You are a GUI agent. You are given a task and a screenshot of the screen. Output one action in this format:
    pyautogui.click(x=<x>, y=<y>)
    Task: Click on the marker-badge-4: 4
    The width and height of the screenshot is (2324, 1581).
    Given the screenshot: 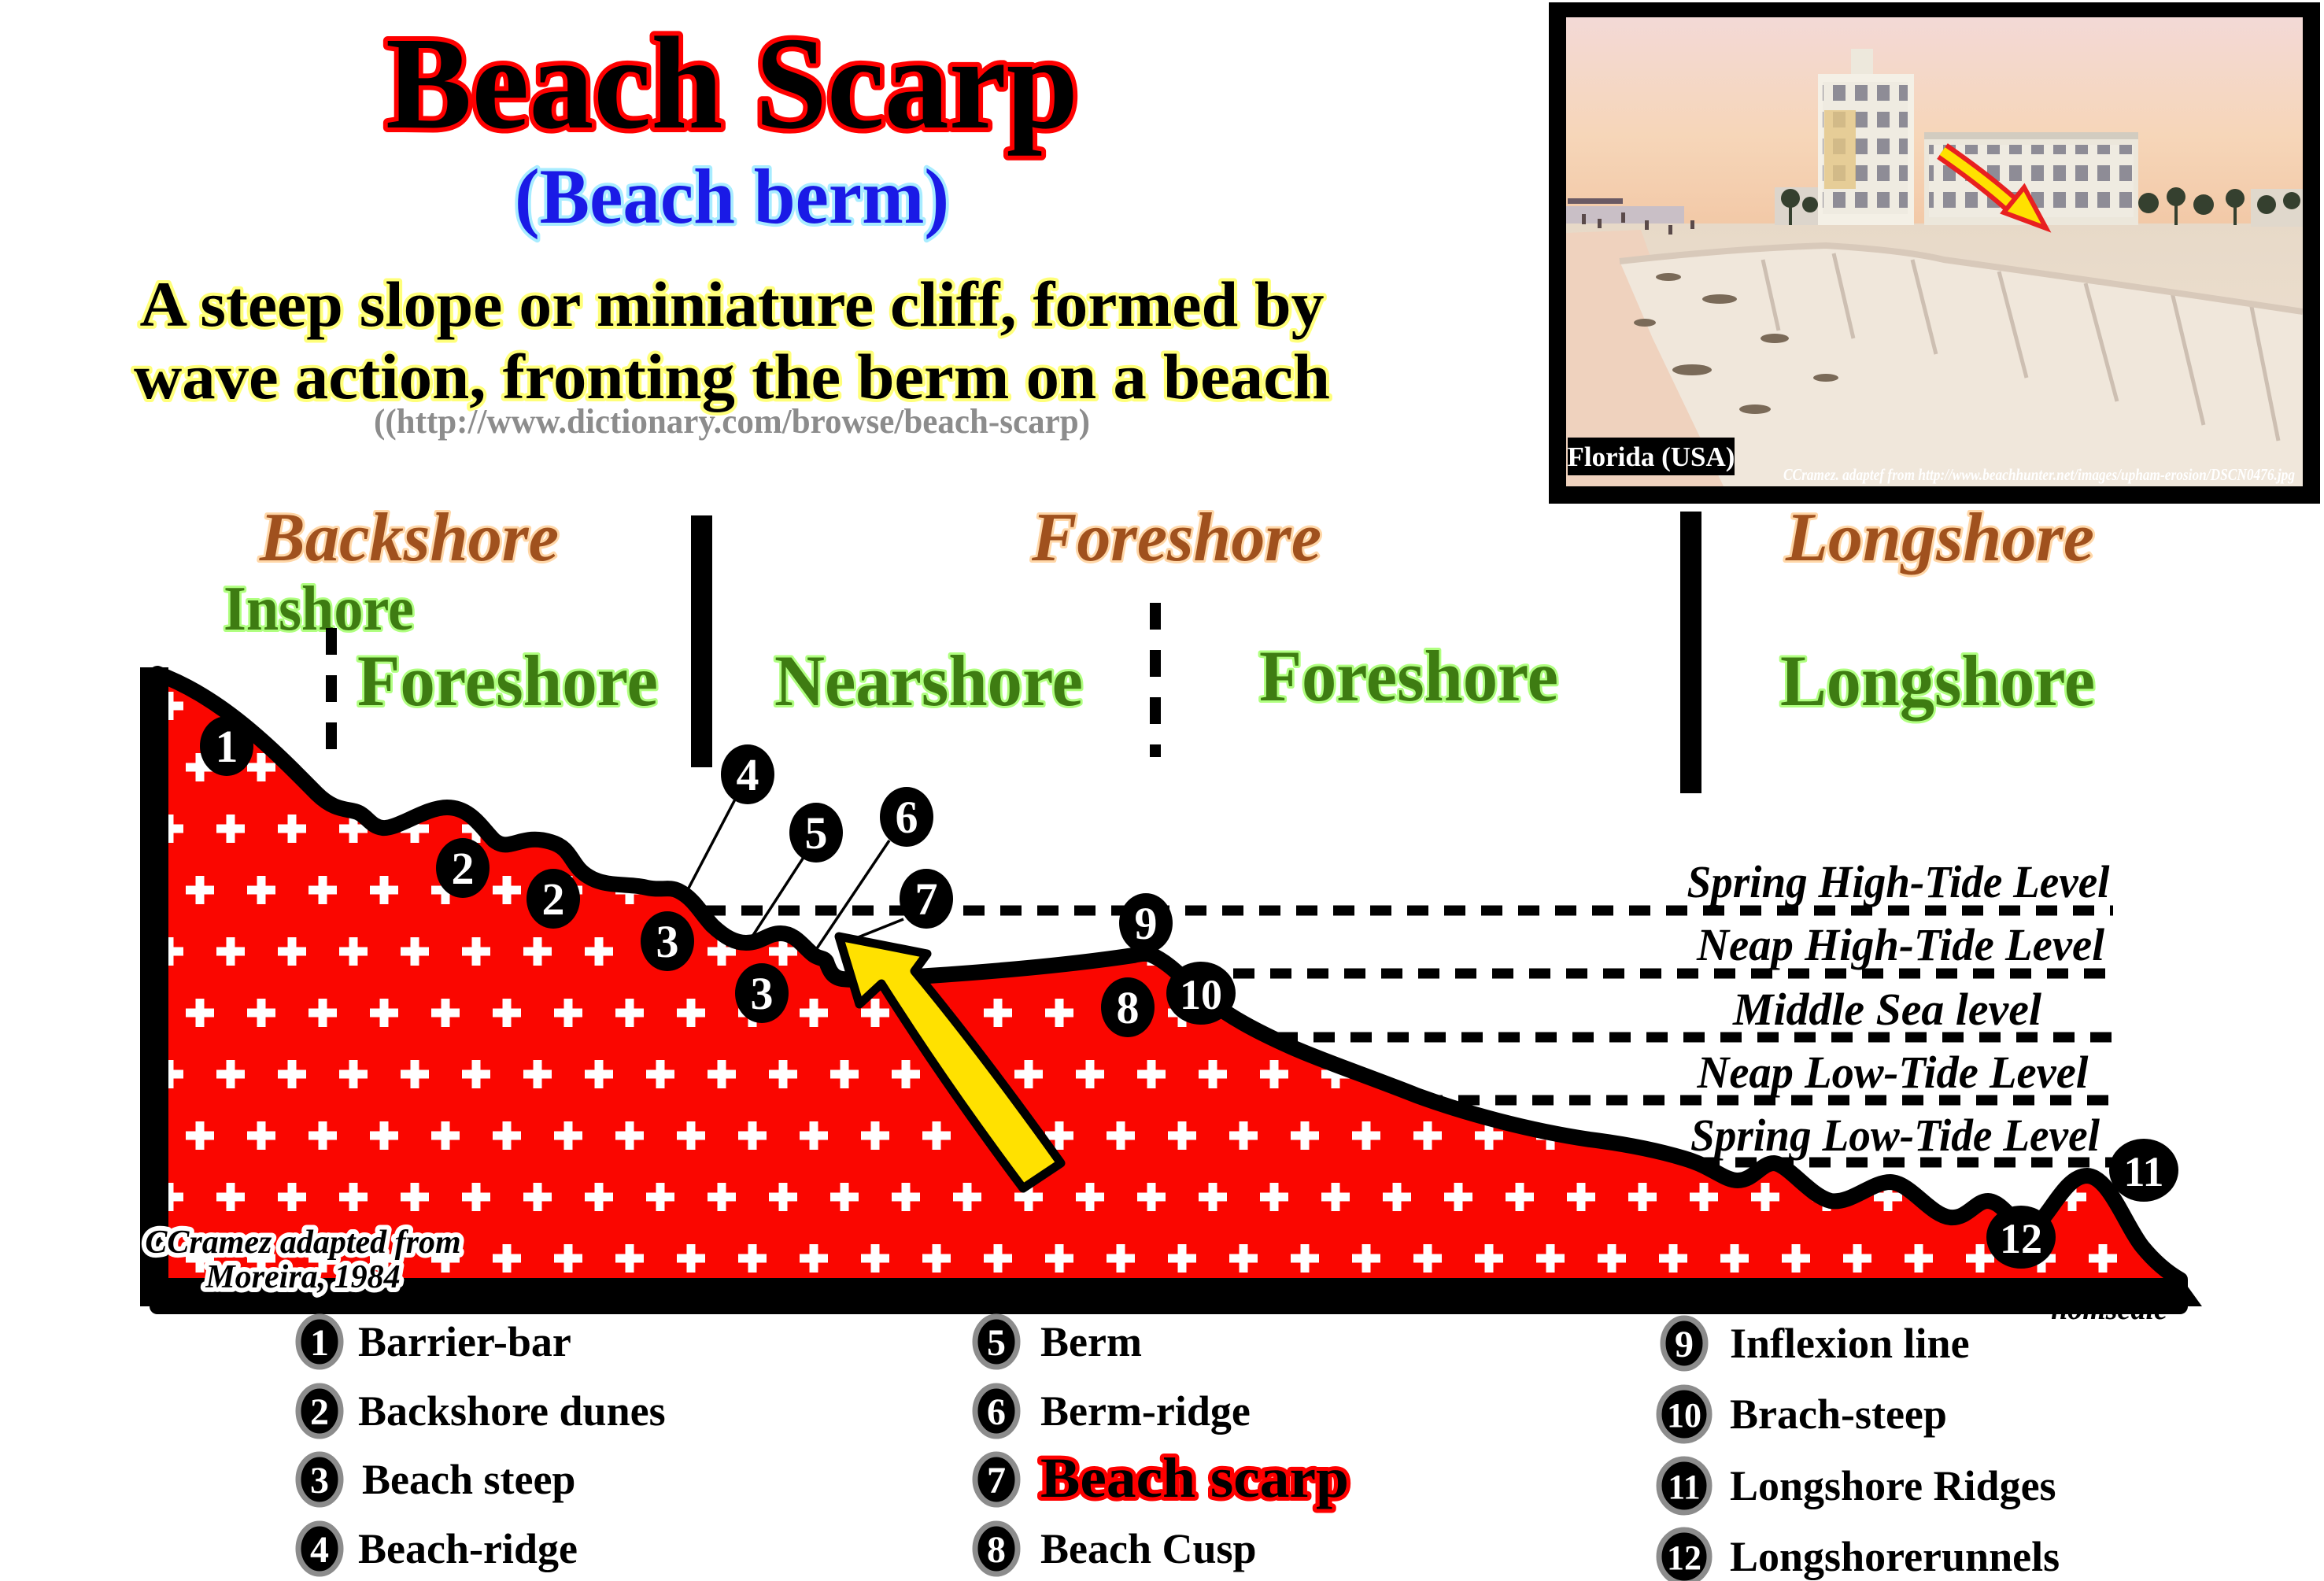 What is the action you would take?
    pyautogui.click(x=747, y=774)
    